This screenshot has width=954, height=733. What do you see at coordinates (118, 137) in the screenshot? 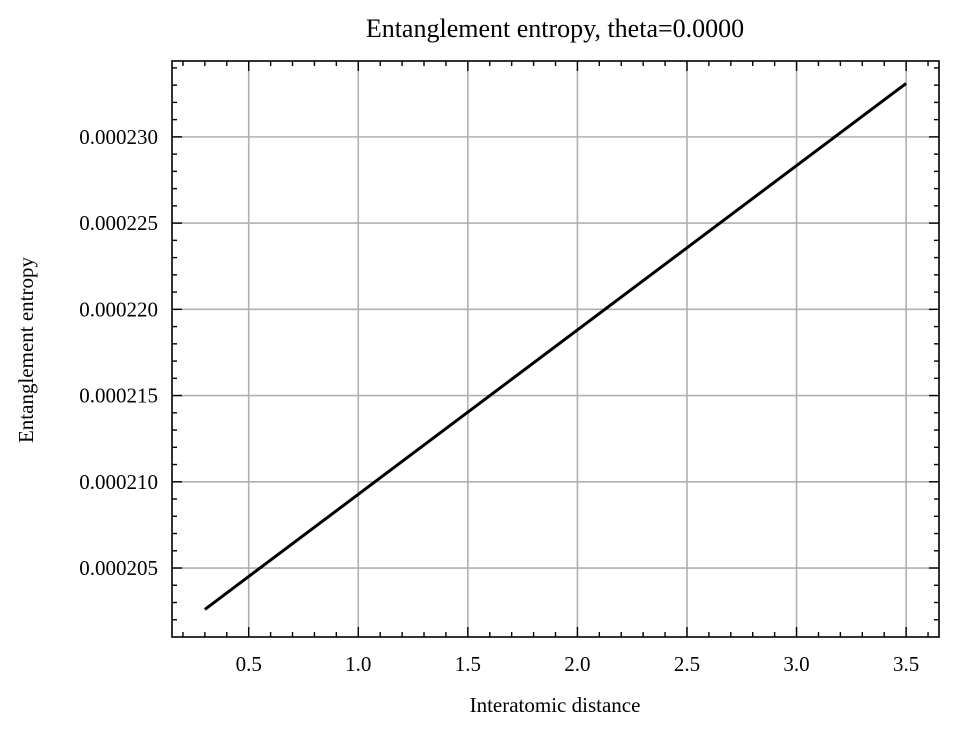
I see `y-tick-label: 0.000230` at bounding box center [118, 137].